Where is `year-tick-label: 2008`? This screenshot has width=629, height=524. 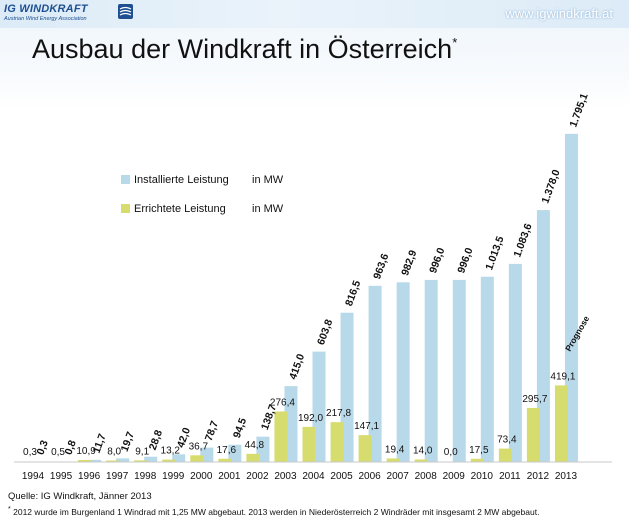 year-tick-label: 2008 is located at coordinates (426, 476).